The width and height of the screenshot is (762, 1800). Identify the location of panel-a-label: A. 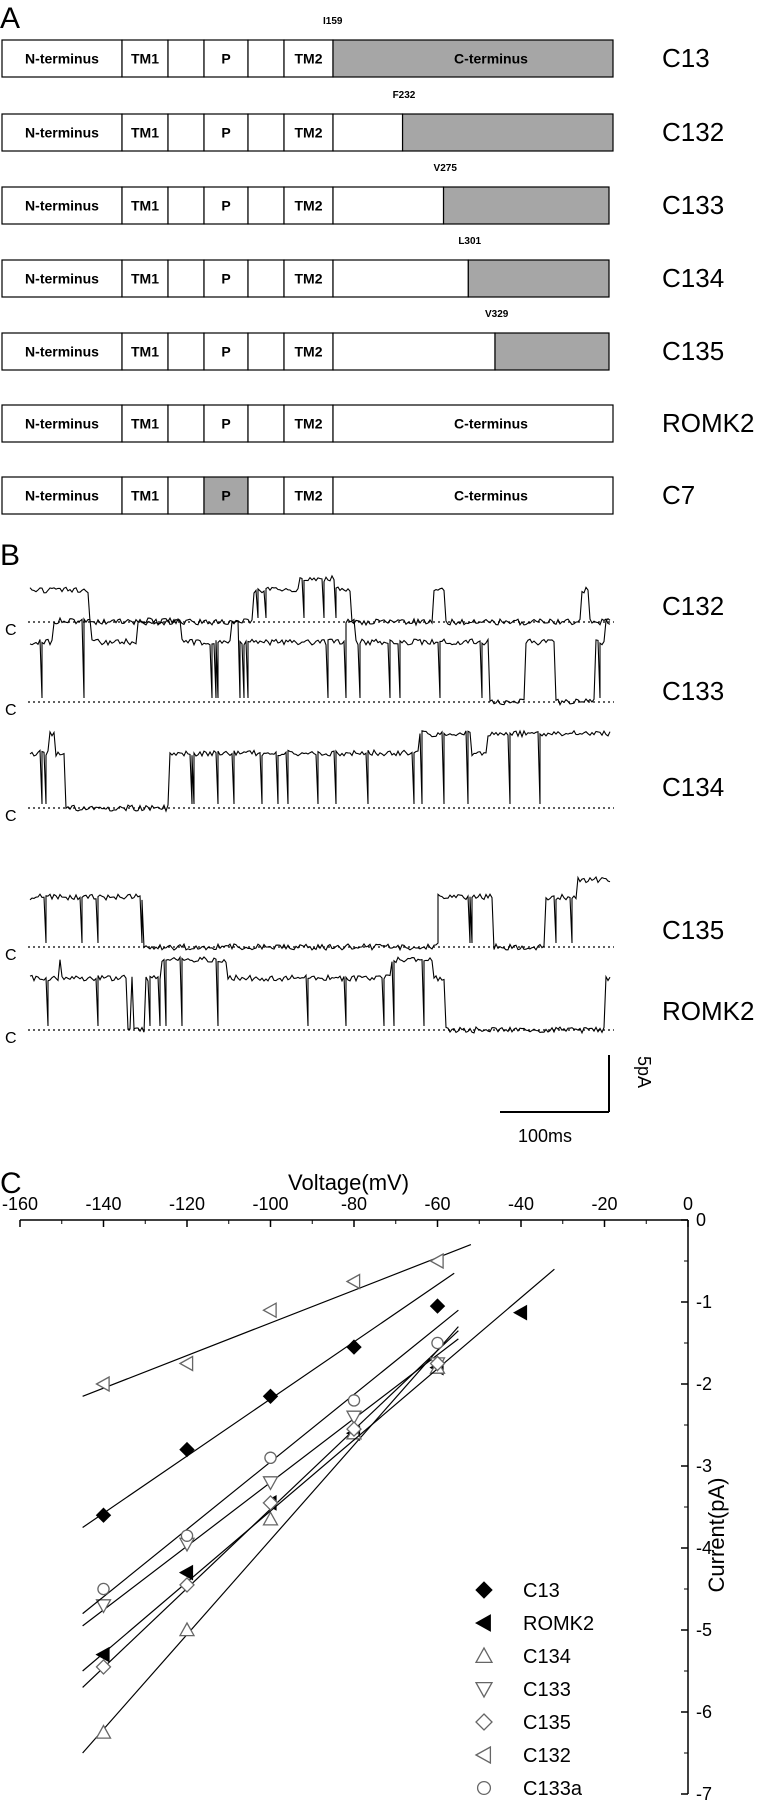
(10, 18).